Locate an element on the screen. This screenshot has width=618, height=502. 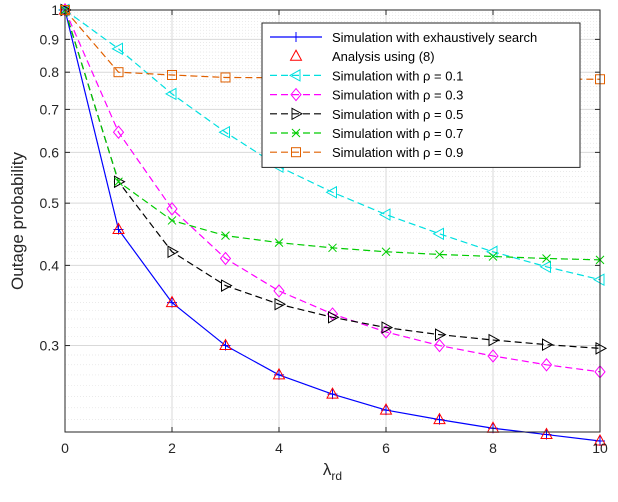
x-tick-label: 8 is located at coordinates (493, 448).